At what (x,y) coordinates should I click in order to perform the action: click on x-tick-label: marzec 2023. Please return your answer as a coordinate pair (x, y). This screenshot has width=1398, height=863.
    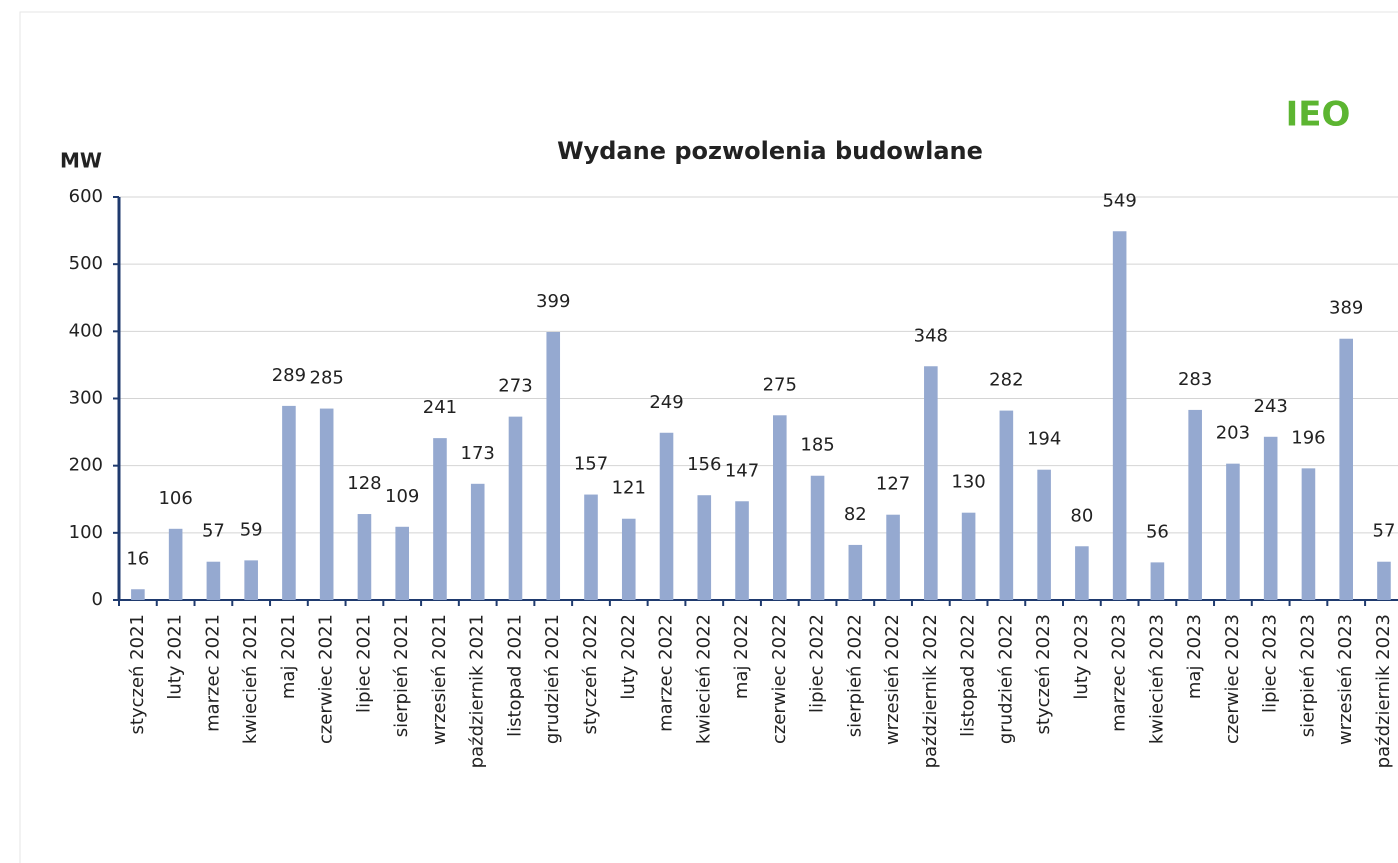
    Looking at the image, I should click on (1119, 673).